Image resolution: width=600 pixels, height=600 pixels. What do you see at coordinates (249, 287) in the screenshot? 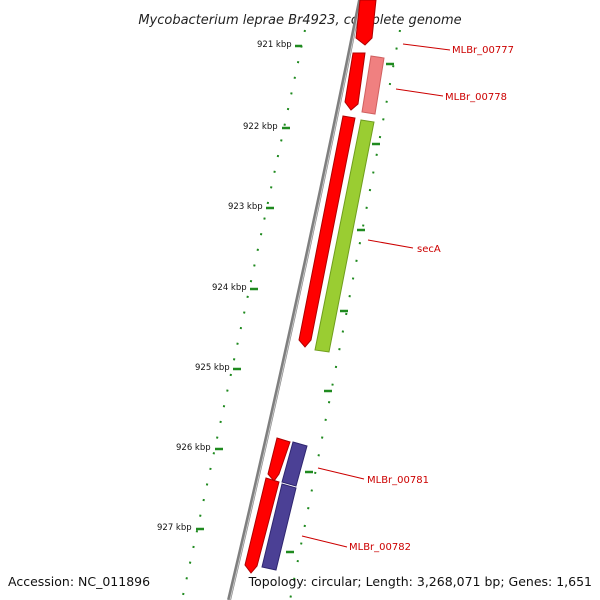
I see `major-ticks` at bounding box center [249, 287].